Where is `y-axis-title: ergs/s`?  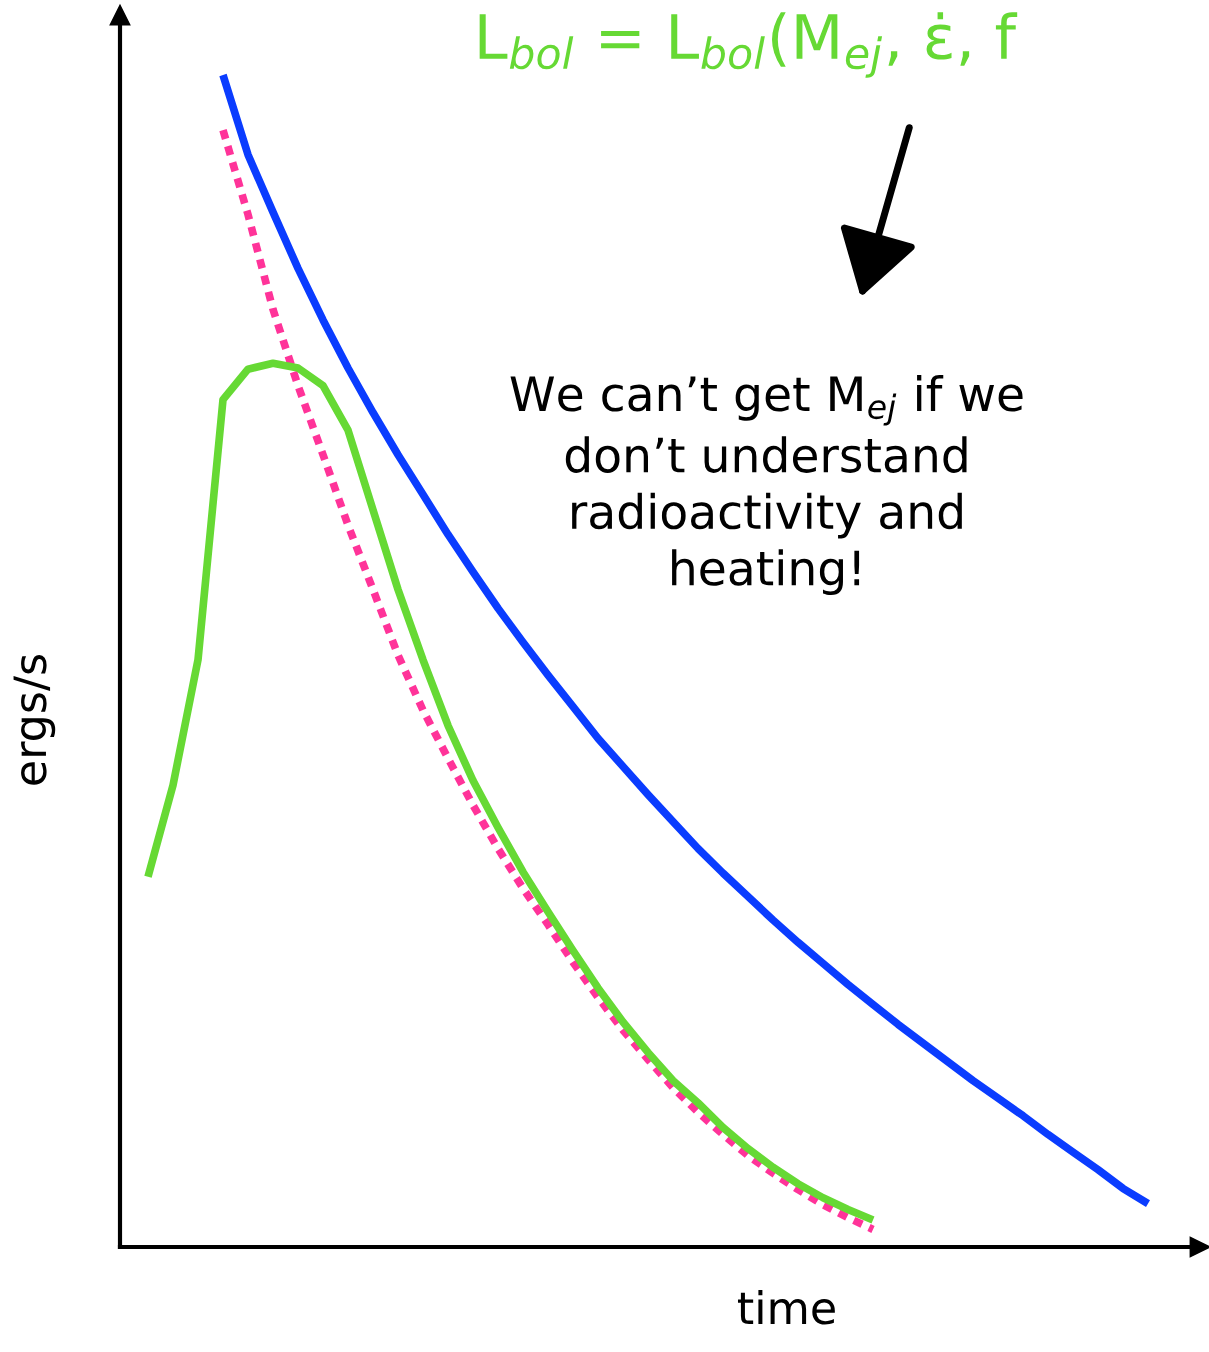
y-axis-title: ergs/s is located at coordinates (34, 720).